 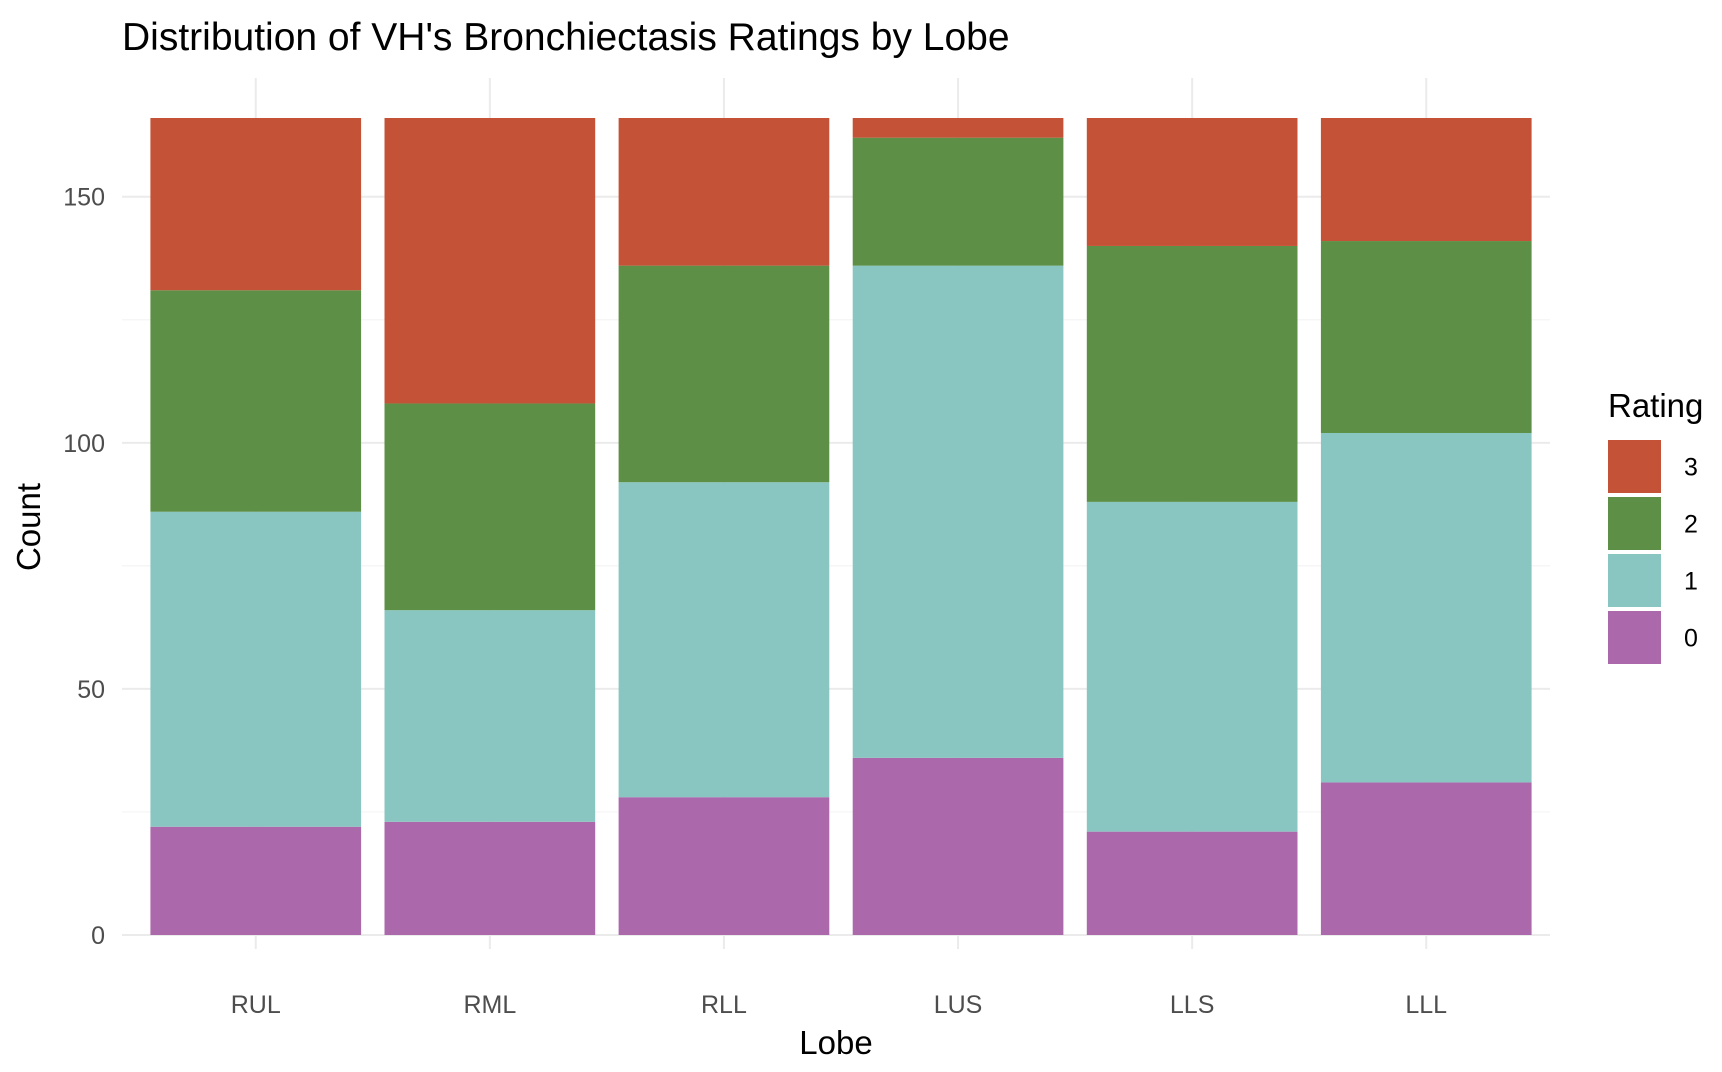 I want to click on legend-label: 1, so click(x=1691, y=582).